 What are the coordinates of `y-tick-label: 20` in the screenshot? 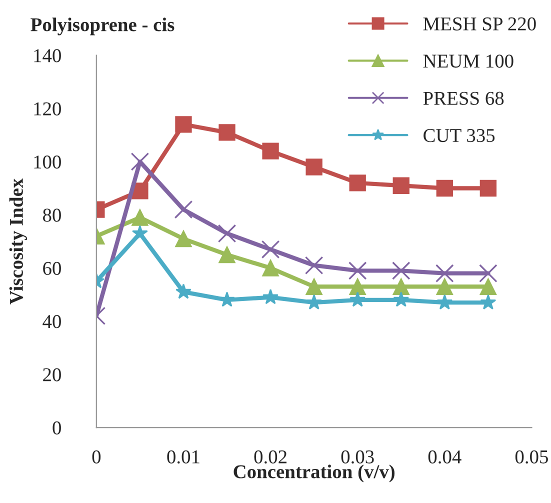 It's located at (52, 375).